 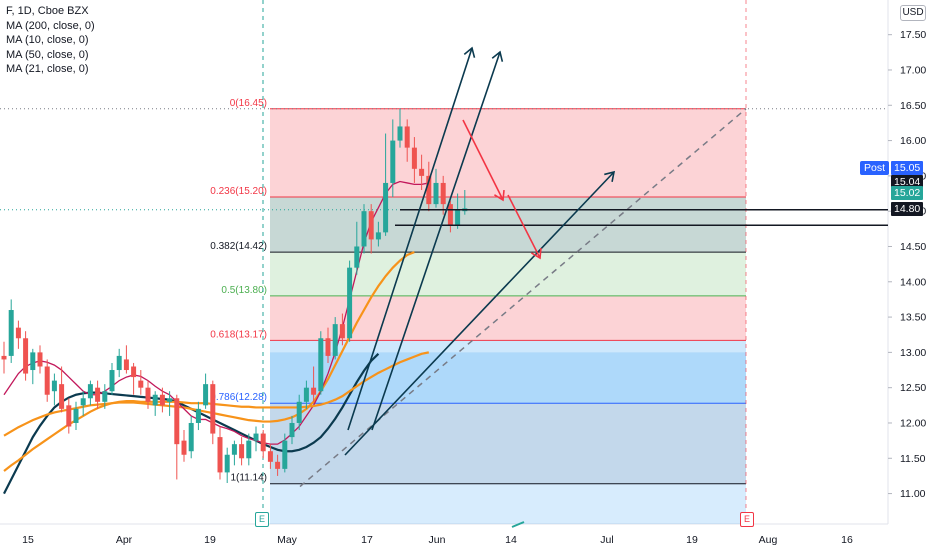 What do you see at coordinates (875, 168) in the screenshot?
I see `post-market-label: Post` at bounding box center [875, 168].